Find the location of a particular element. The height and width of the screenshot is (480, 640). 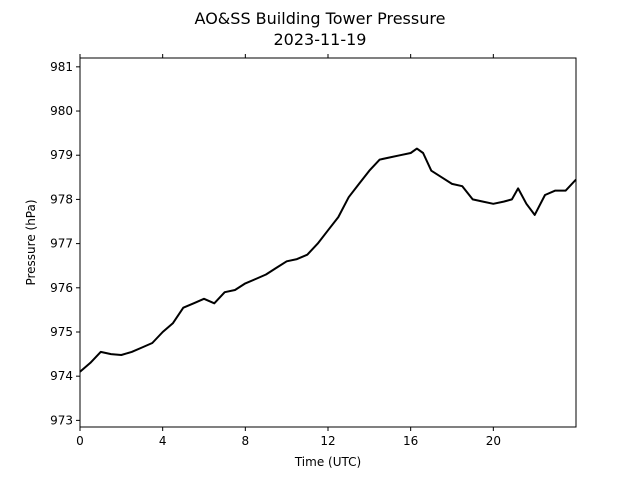

x-tick-label: 20 is located at coordinates (493, 441).